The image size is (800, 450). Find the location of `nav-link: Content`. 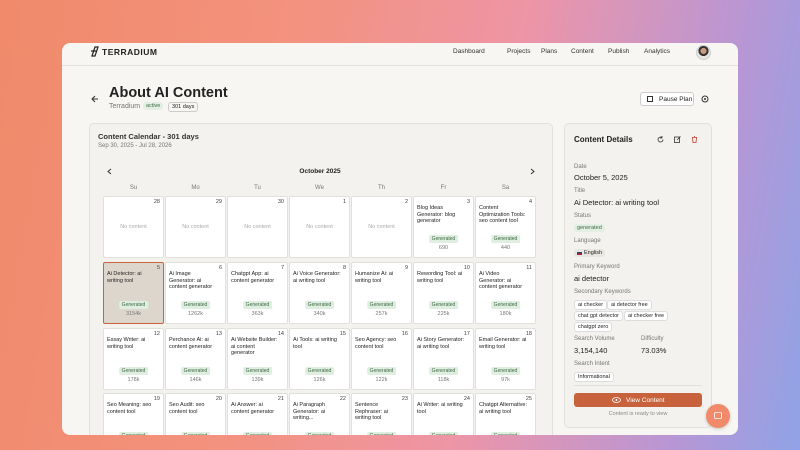

nav-link: Content is located at coordinates (582, 51).